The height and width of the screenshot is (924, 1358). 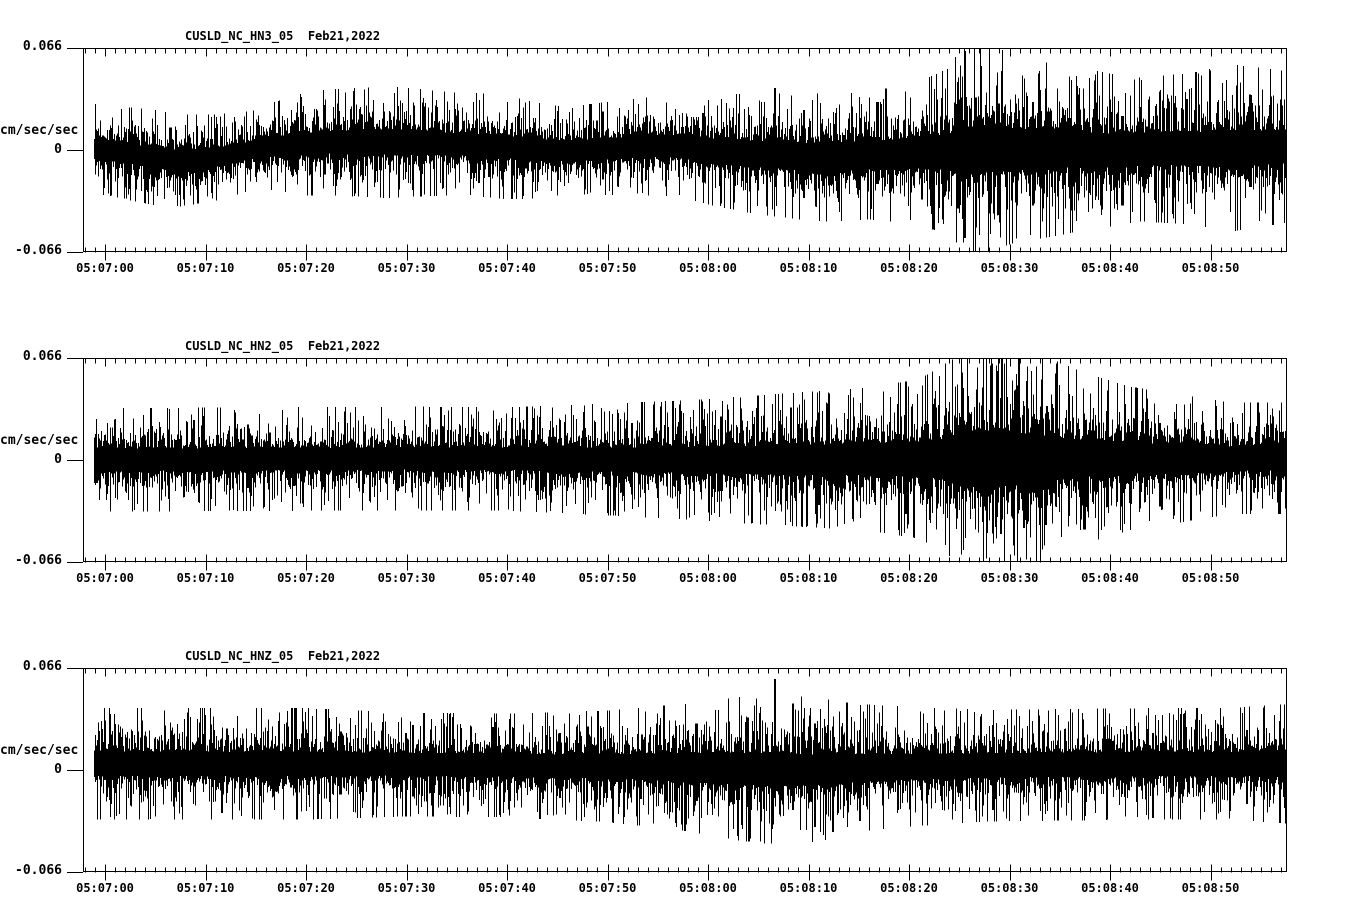 I want to click on panel-title: CUSLD_NC_HNZ_05 Feb21,2022, so click(x=283, y=656).